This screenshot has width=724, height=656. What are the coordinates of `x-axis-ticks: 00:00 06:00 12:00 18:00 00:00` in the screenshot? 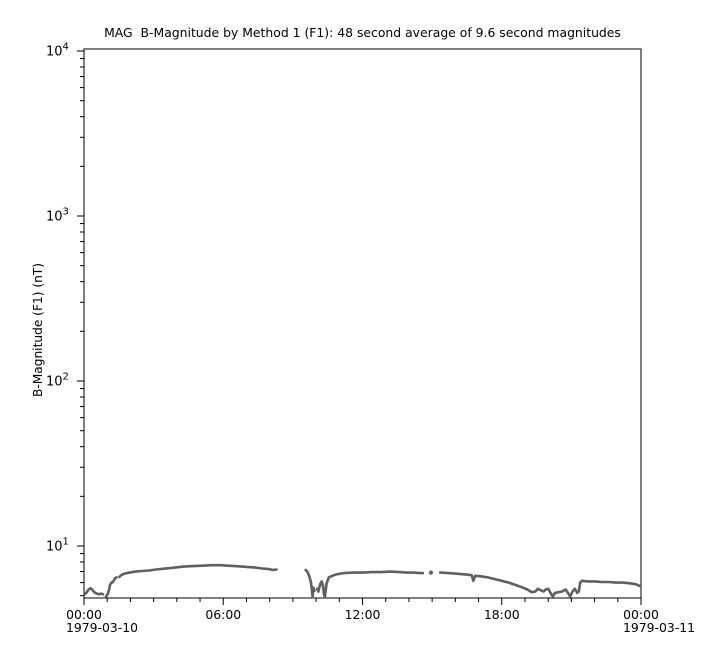 It's located at (362, 610).